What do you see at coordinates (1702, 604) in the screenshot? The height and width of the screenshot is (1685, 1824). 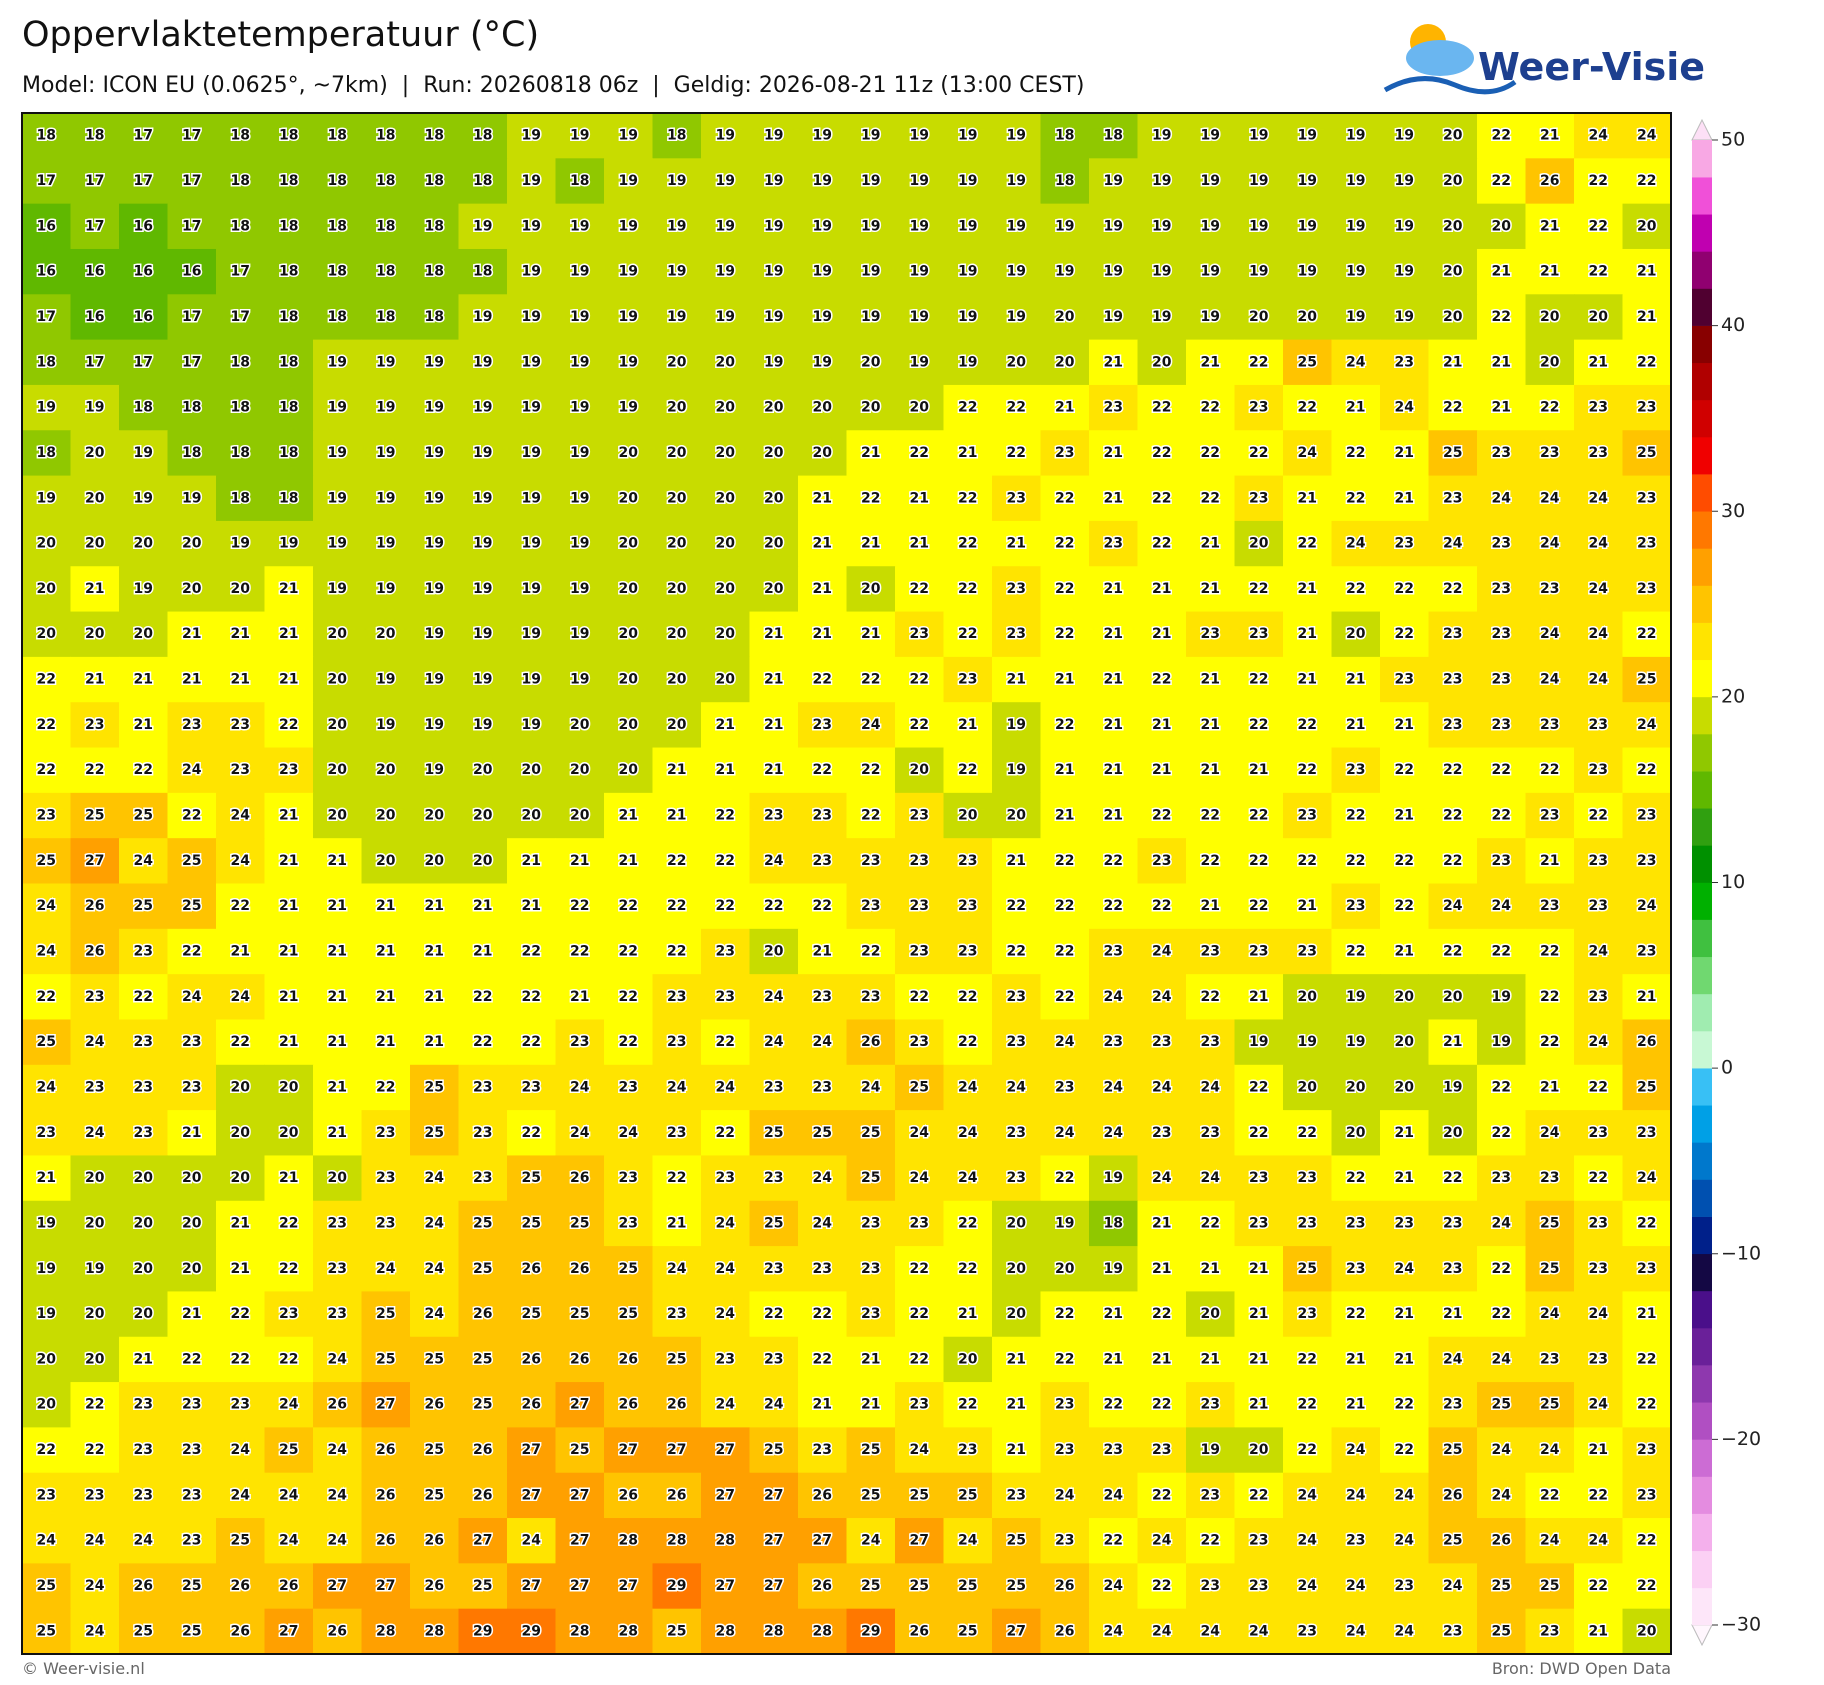 I see `colorbar-bin` at bounding box center [1702, 604].